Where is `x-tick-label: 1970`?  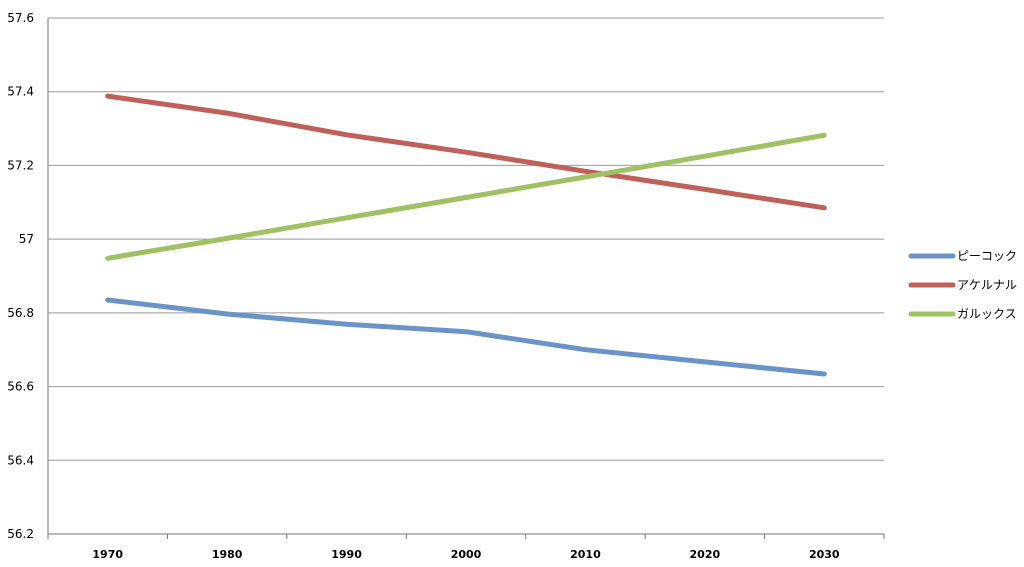 x-tick-label: 1970 is located at coordinates (107, 554).